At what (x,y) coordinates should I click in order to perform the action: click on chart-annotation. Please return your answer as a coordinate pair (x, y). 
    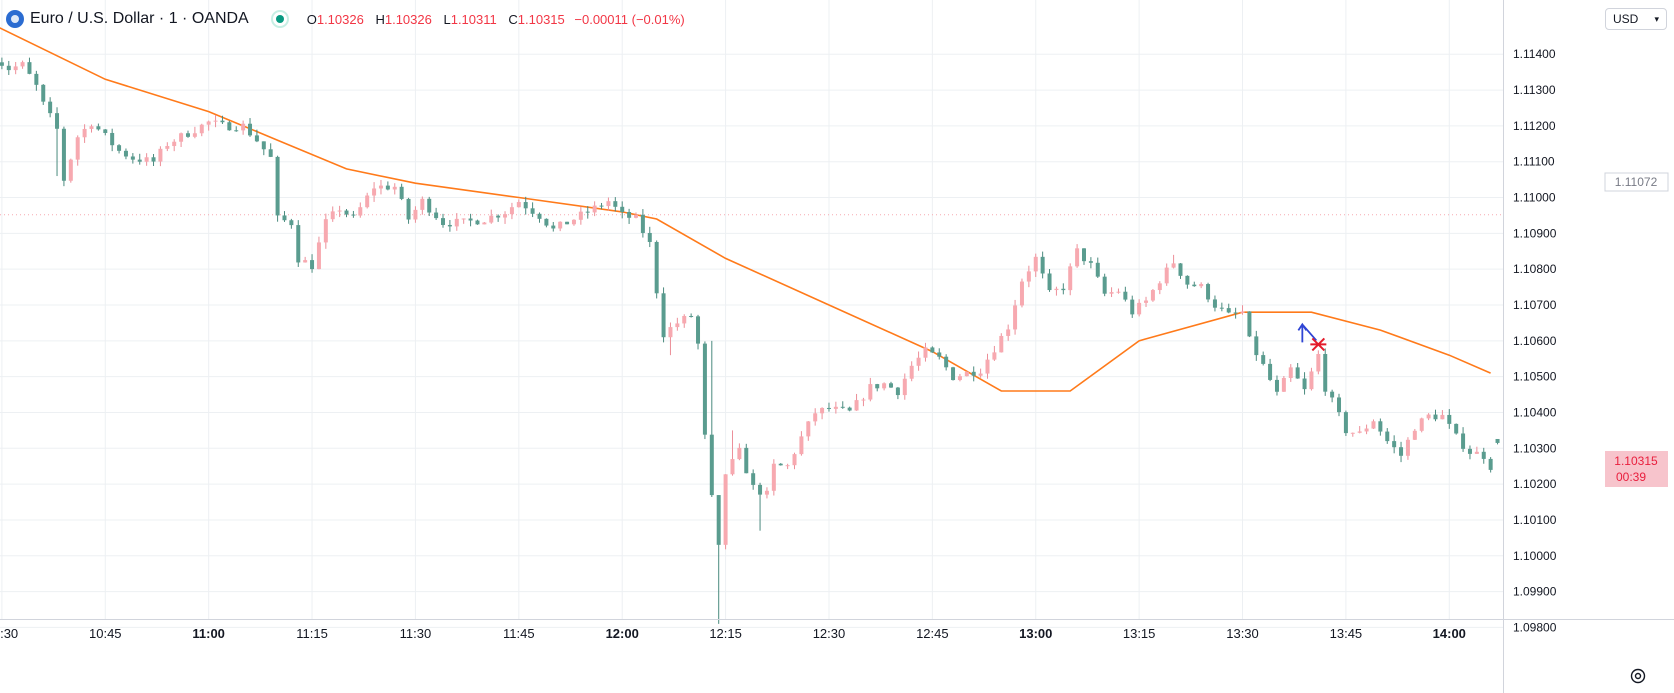
    Looking at the image, I should click on (1312, 337).